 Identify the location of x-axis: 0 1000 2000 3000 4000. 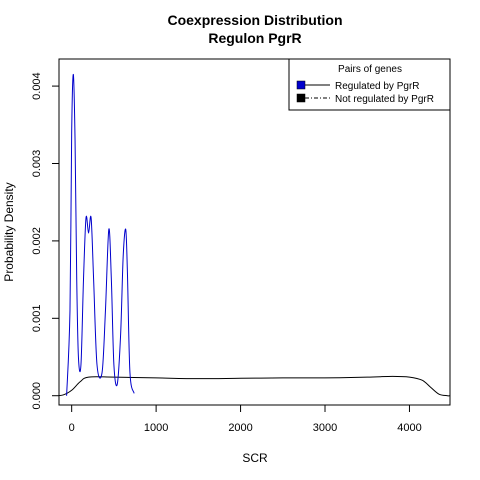
(245, 419).